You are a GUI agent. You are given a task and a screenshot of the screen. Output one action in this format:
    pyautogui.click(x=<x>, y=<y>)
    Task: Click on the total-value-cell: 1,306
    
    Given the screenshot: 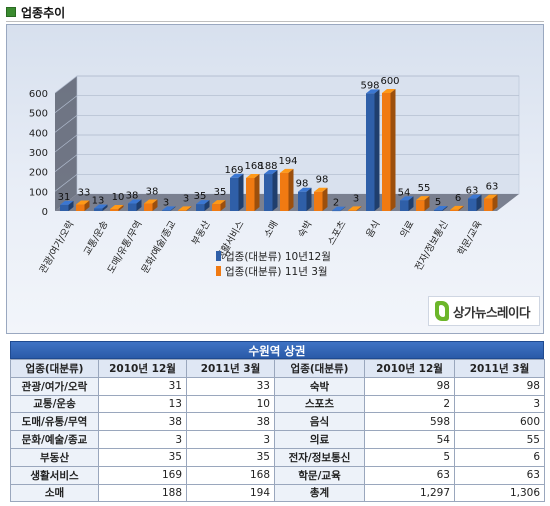 What is the action you would take?
    pyautogui.click(x=499, y=493)
    